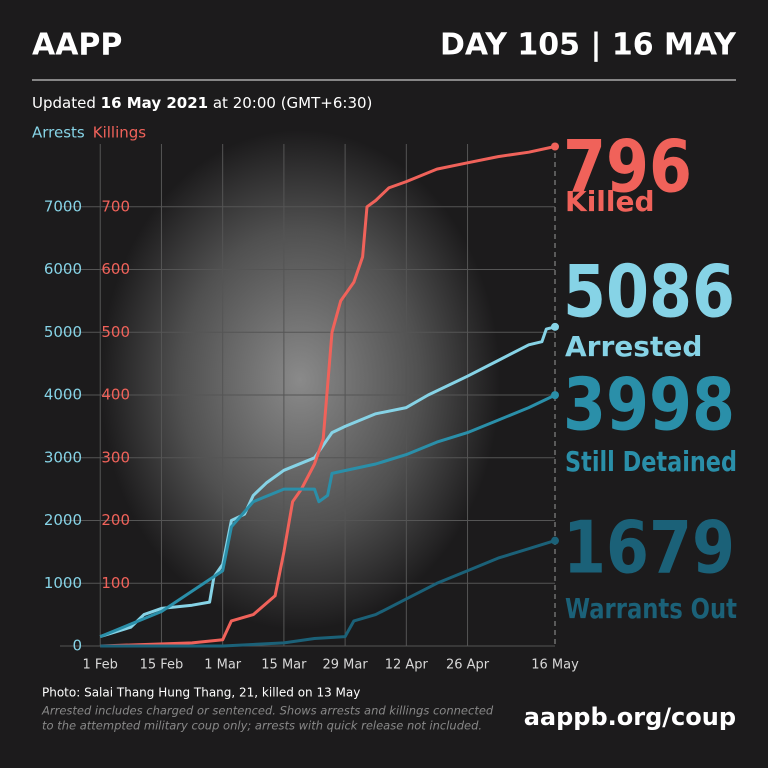 The width and height of the screenshot is (768, 768). Describe the element at coordinates (77, 646) in the screenshot. I see `y-tick-label: 0` at that location.